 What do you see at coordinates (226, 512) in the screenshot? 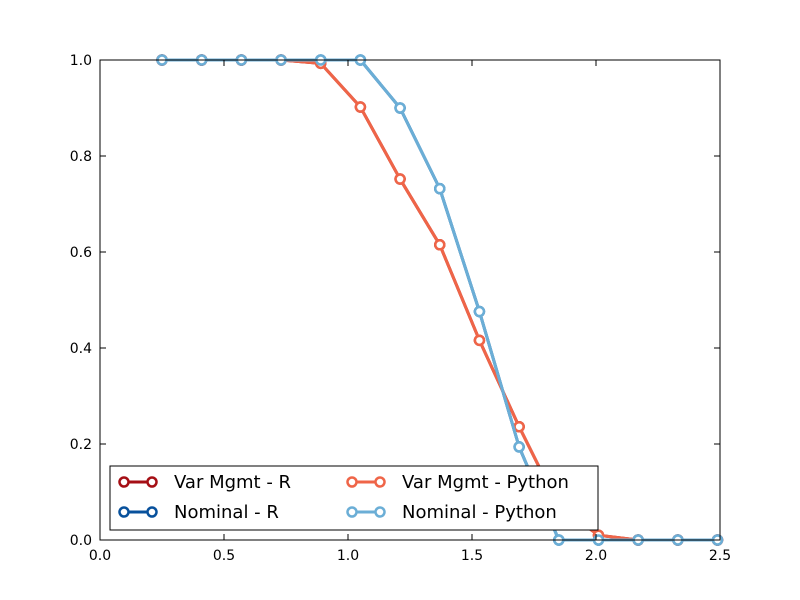
I see `legend-label: Nominal - R` at bounding box center [226, 512].